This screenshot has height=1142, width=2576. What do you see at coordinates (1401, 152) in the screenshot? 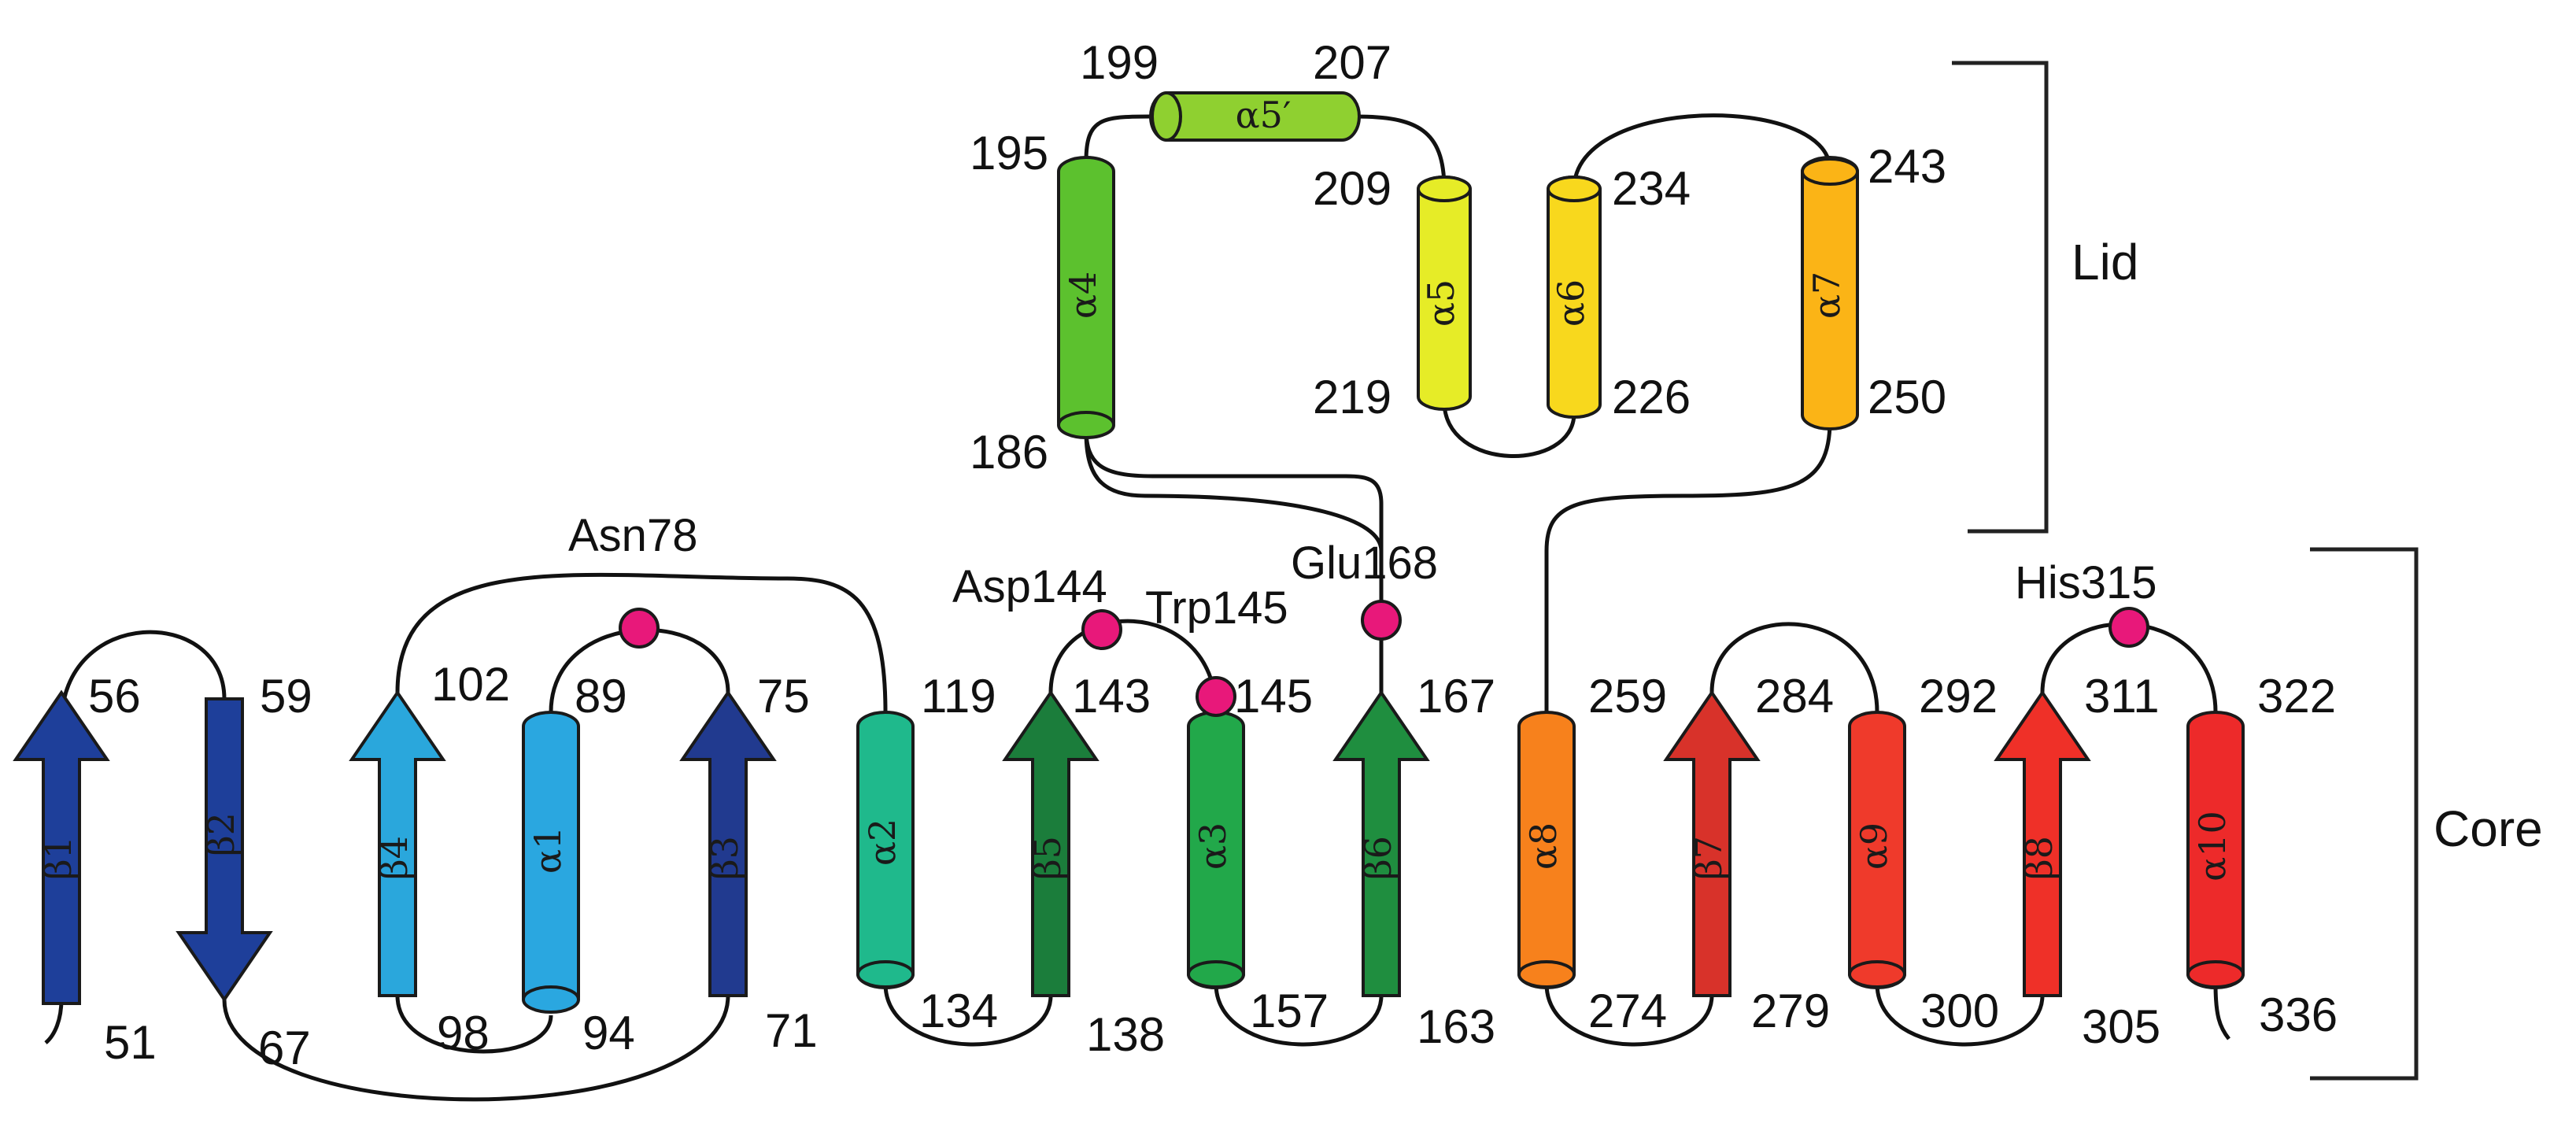
I see `loop-a5p-a5` at bounding box center [1401, 152].